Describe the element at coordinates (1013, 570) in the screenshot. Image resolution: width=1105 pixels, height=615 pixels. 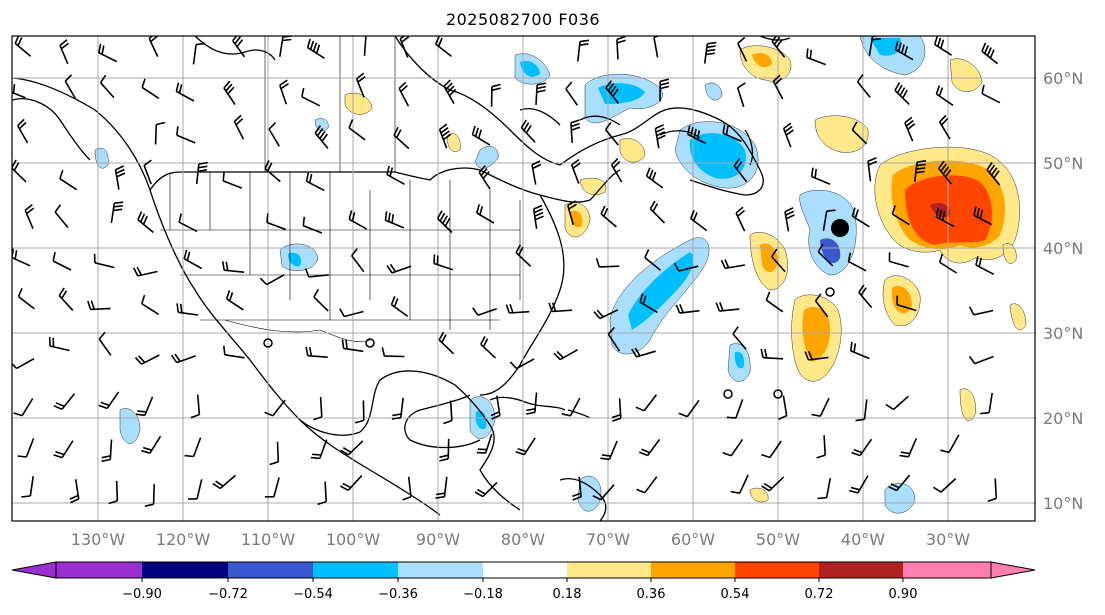
I see `colorbar-extend-high` at that location.